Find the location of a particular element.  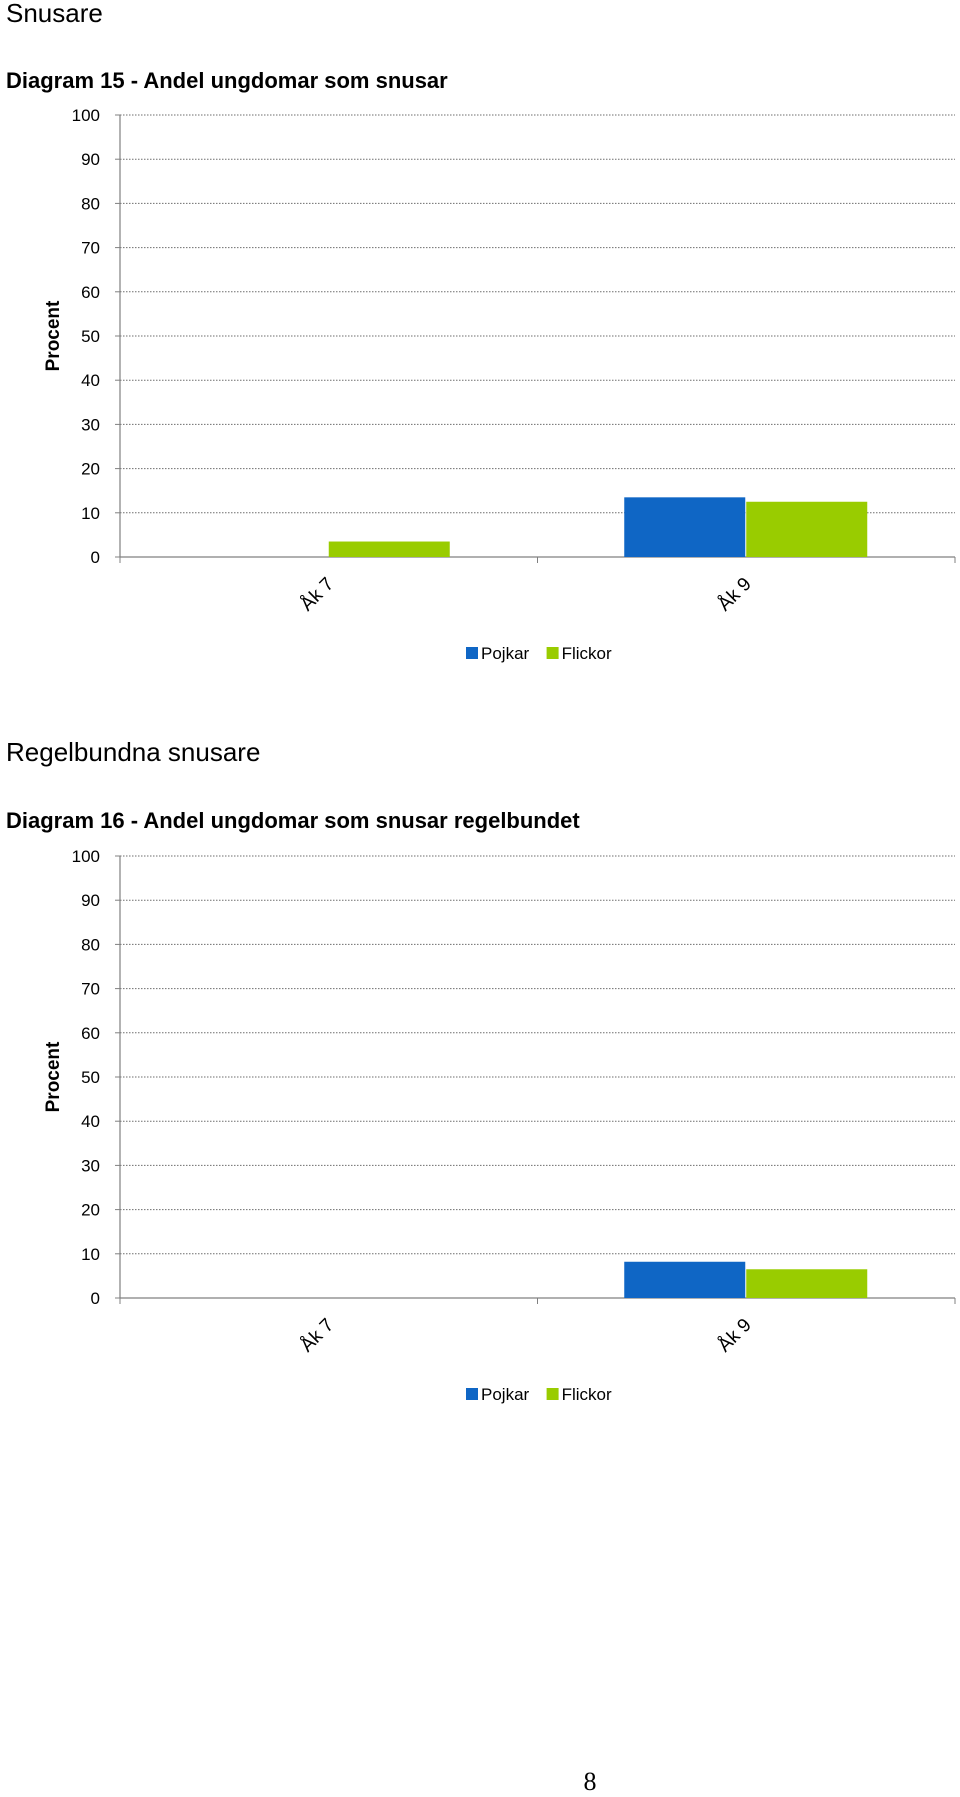

section-heading-snusare: Snusare is located at coordinates (54, 14).